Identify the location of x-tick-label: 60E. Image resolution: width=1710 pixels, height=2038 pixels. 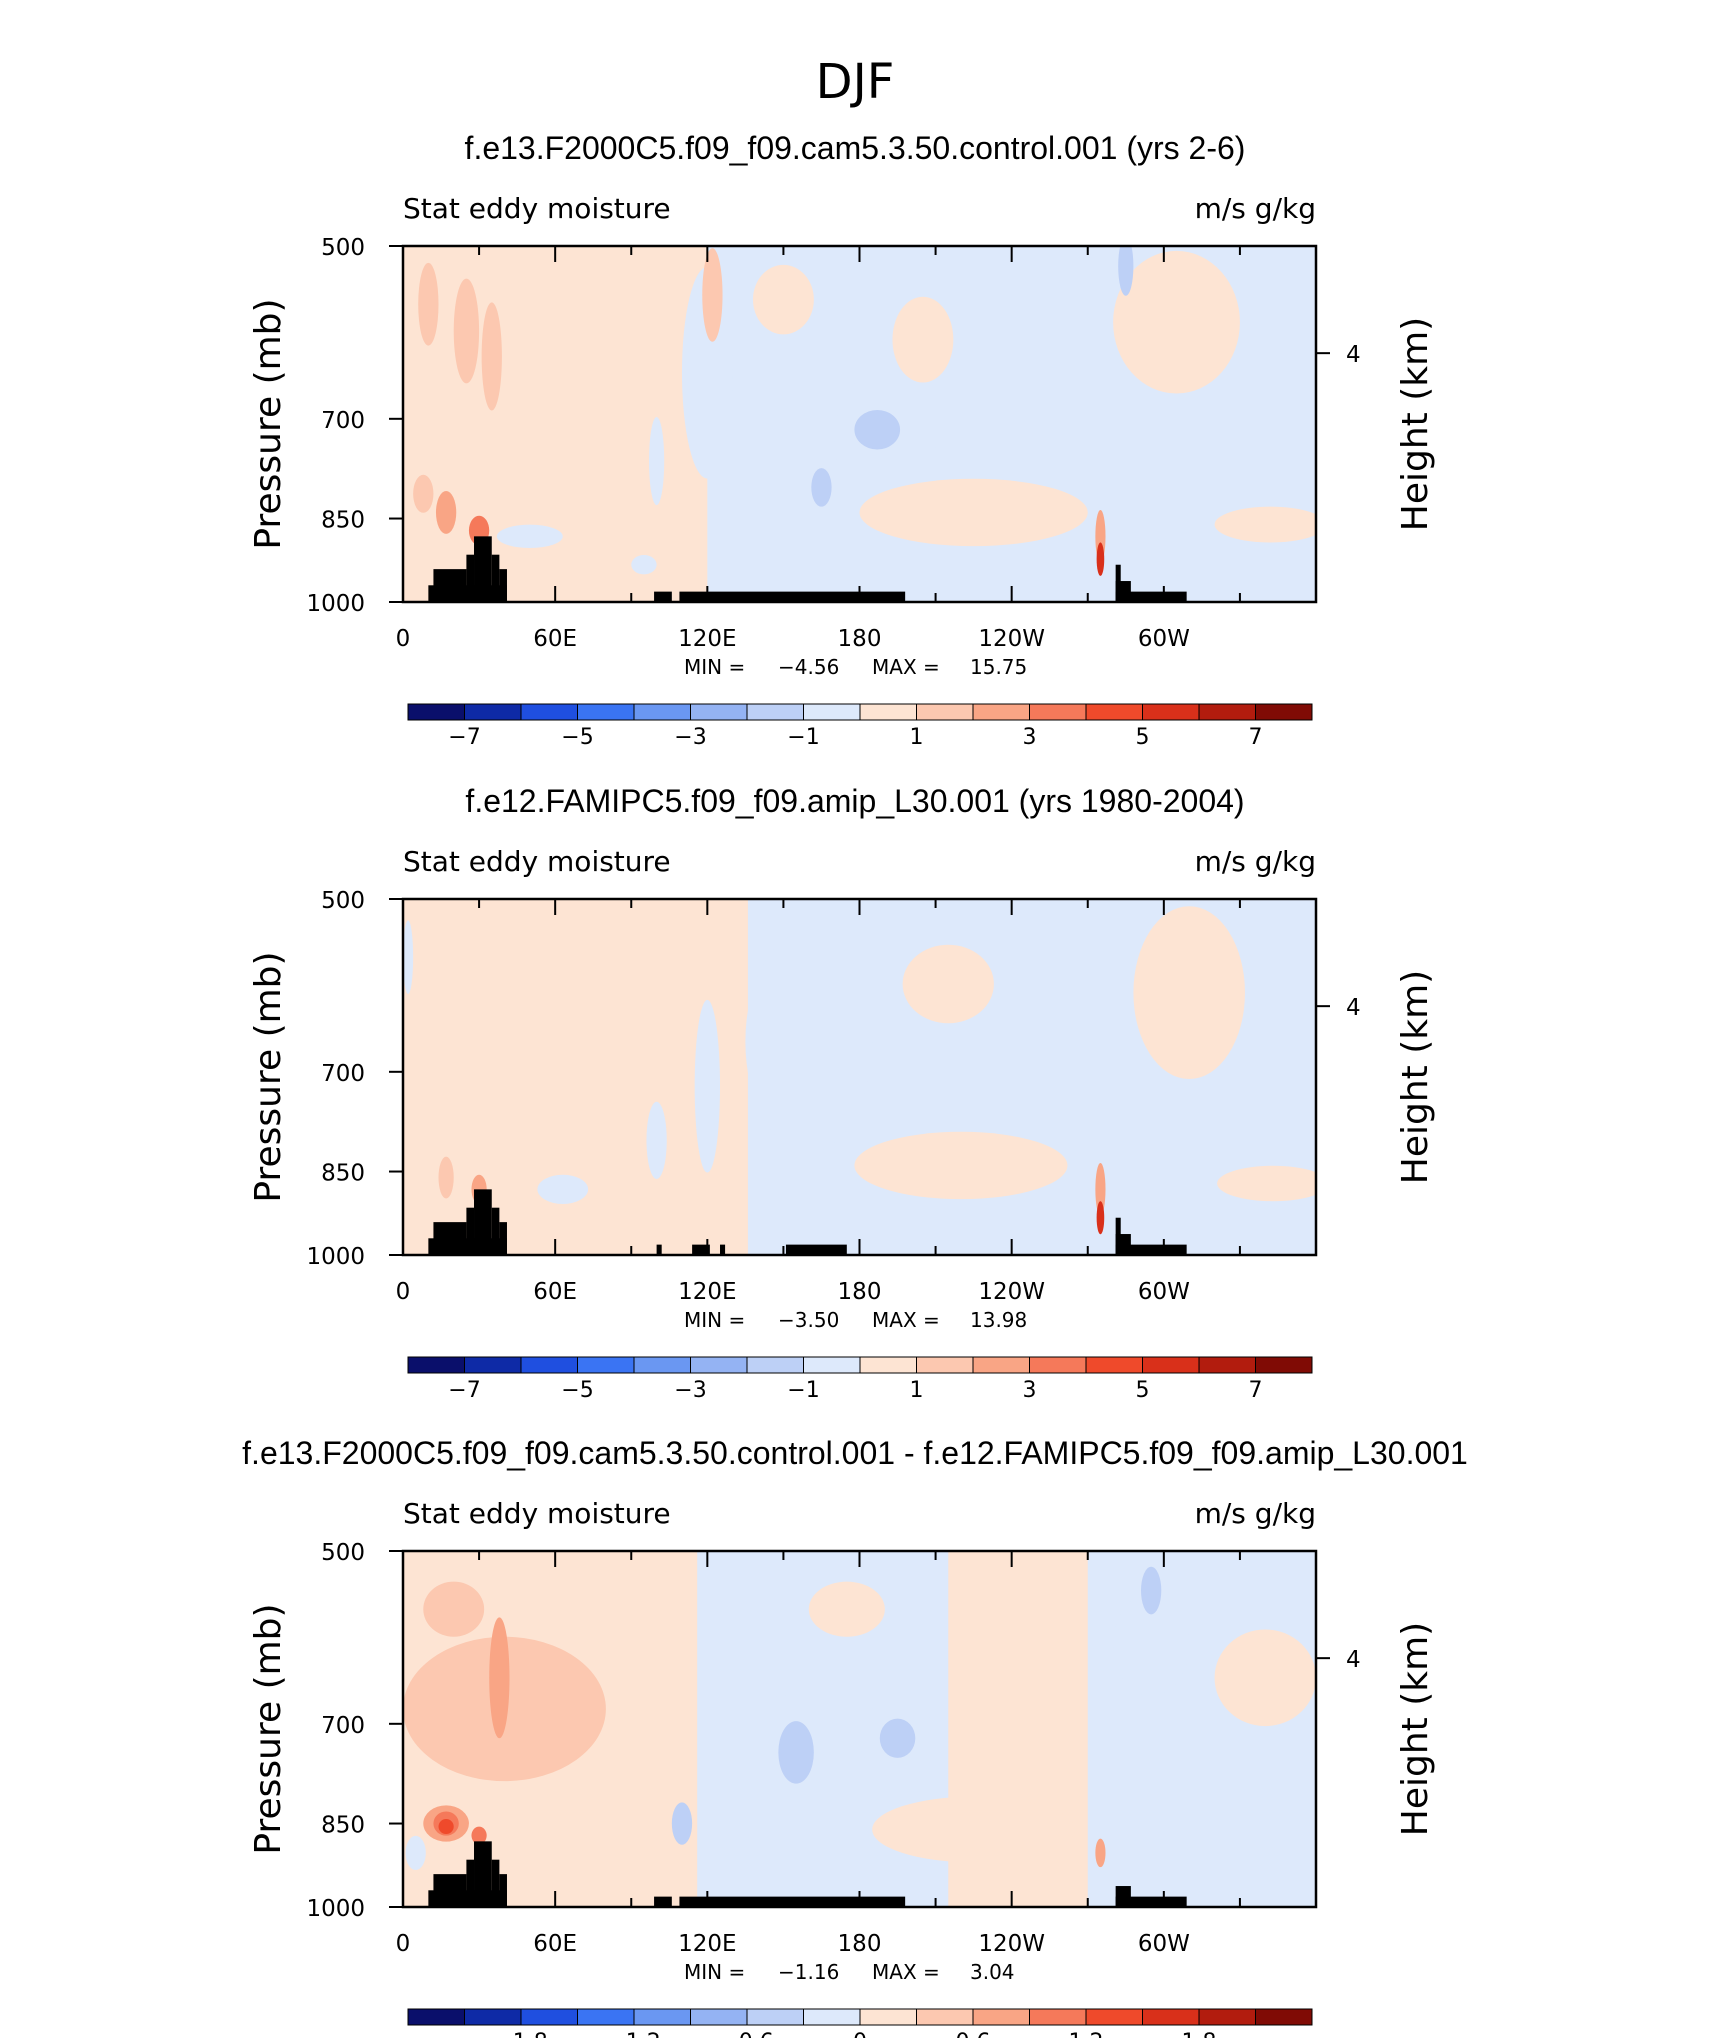
(555, 1292).